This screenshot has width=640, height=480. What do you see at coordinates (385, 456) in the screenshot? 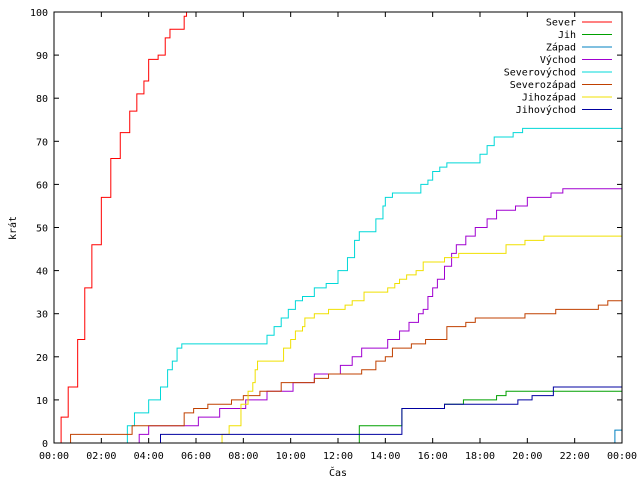
I see `x-tick-label: 14:00` at bounding box center [385, 456].